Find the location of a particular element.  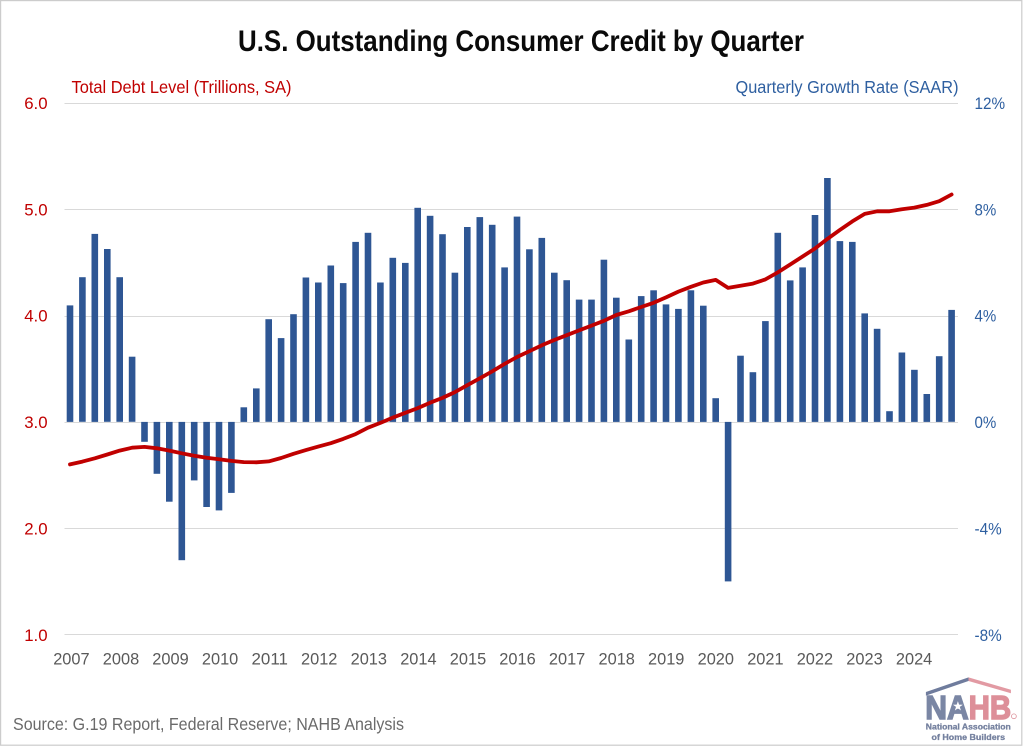

svg-text: 12% is located at coordinates (990, 103).